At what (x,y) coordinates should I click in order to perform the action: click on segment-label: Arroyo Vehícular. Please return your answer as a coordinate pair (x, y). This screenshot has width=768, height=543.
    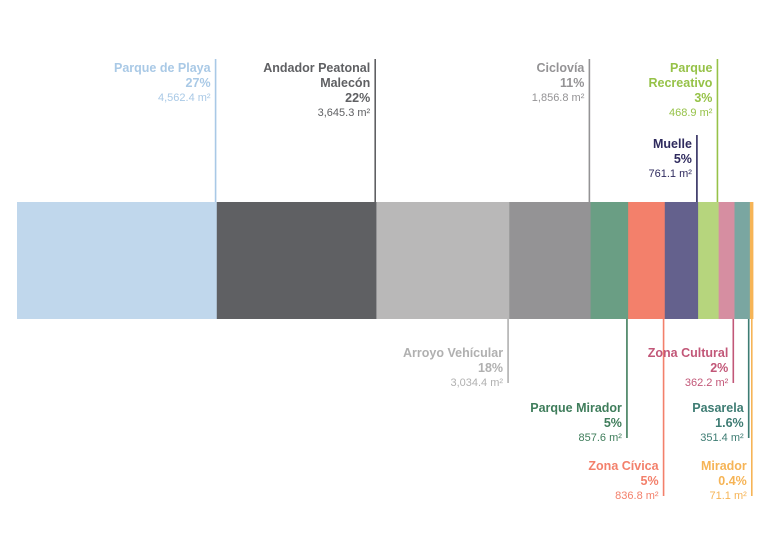
    Looking at the image, I should click on (453, 353).